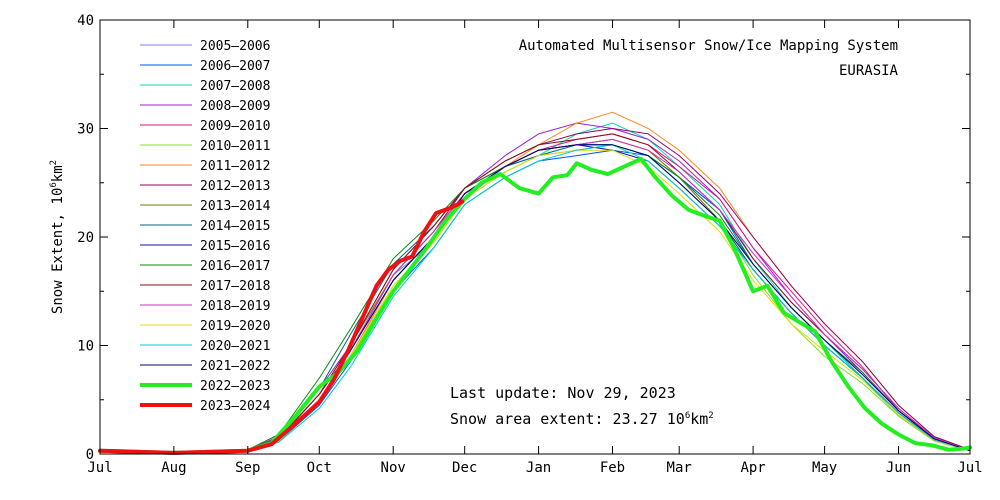 The height and width of the screenshot is (500, 1000). I want to click on y-tick-label: 40, so click(85, 21).